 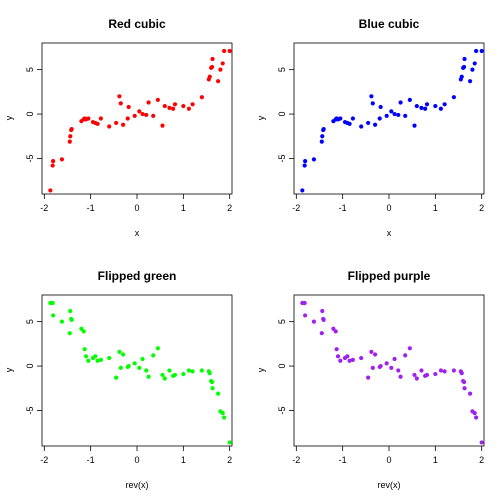 What do you see at coordinates (33, 114) in the screenshot?
I see `y-axis-ticks: -5 0 5` at bounding box center [33, 114].